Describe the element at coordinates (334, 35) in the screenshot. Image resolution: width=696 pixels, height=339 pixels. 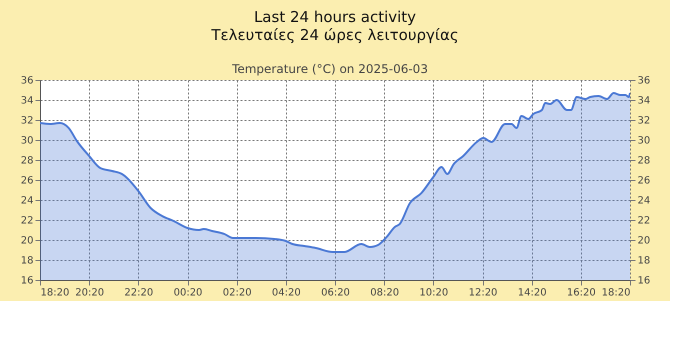
I see `chart-subtitle: Τελευταίες 24 ώρες λειτουργίας` at that location.